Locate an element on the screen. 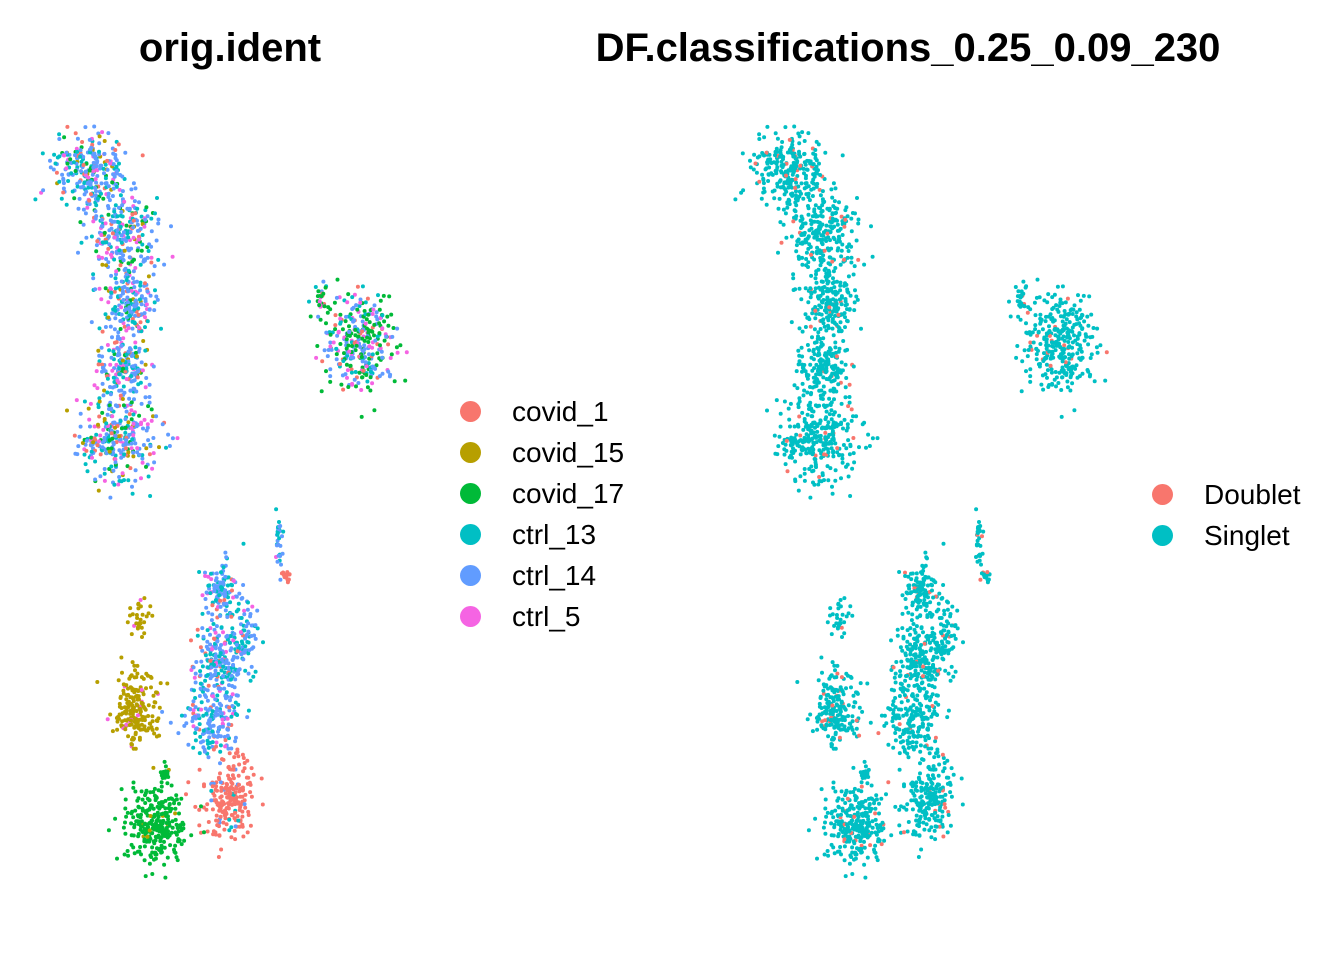 This screenshot has width=1344, height=960. legend-item-covid-15: covid_15 is located at coordinates (565, 452).